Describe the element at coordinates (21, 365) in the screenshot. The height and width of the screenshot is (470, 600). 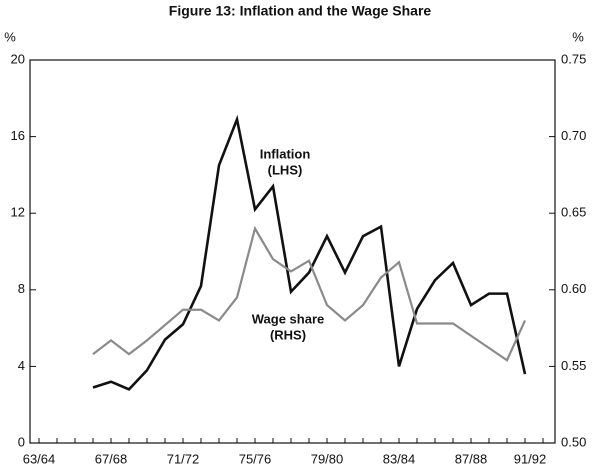
I see `y-tick-label: 4` at that location.